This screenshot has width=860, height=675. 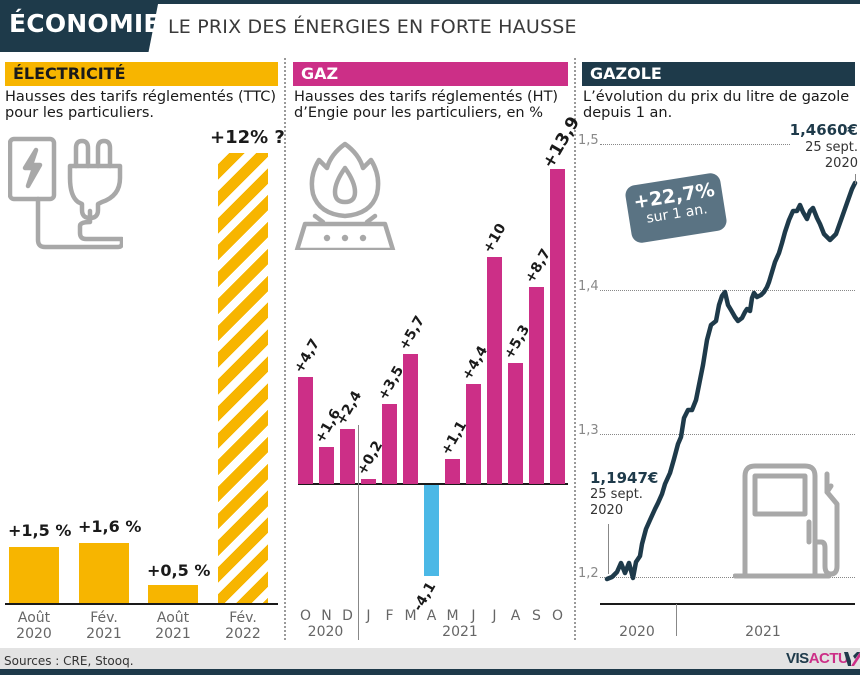 What do you see at coordinates (368, 481) in the screenshot?
I see `gas-bar-jan-2021` at bounding box center [368, 481].